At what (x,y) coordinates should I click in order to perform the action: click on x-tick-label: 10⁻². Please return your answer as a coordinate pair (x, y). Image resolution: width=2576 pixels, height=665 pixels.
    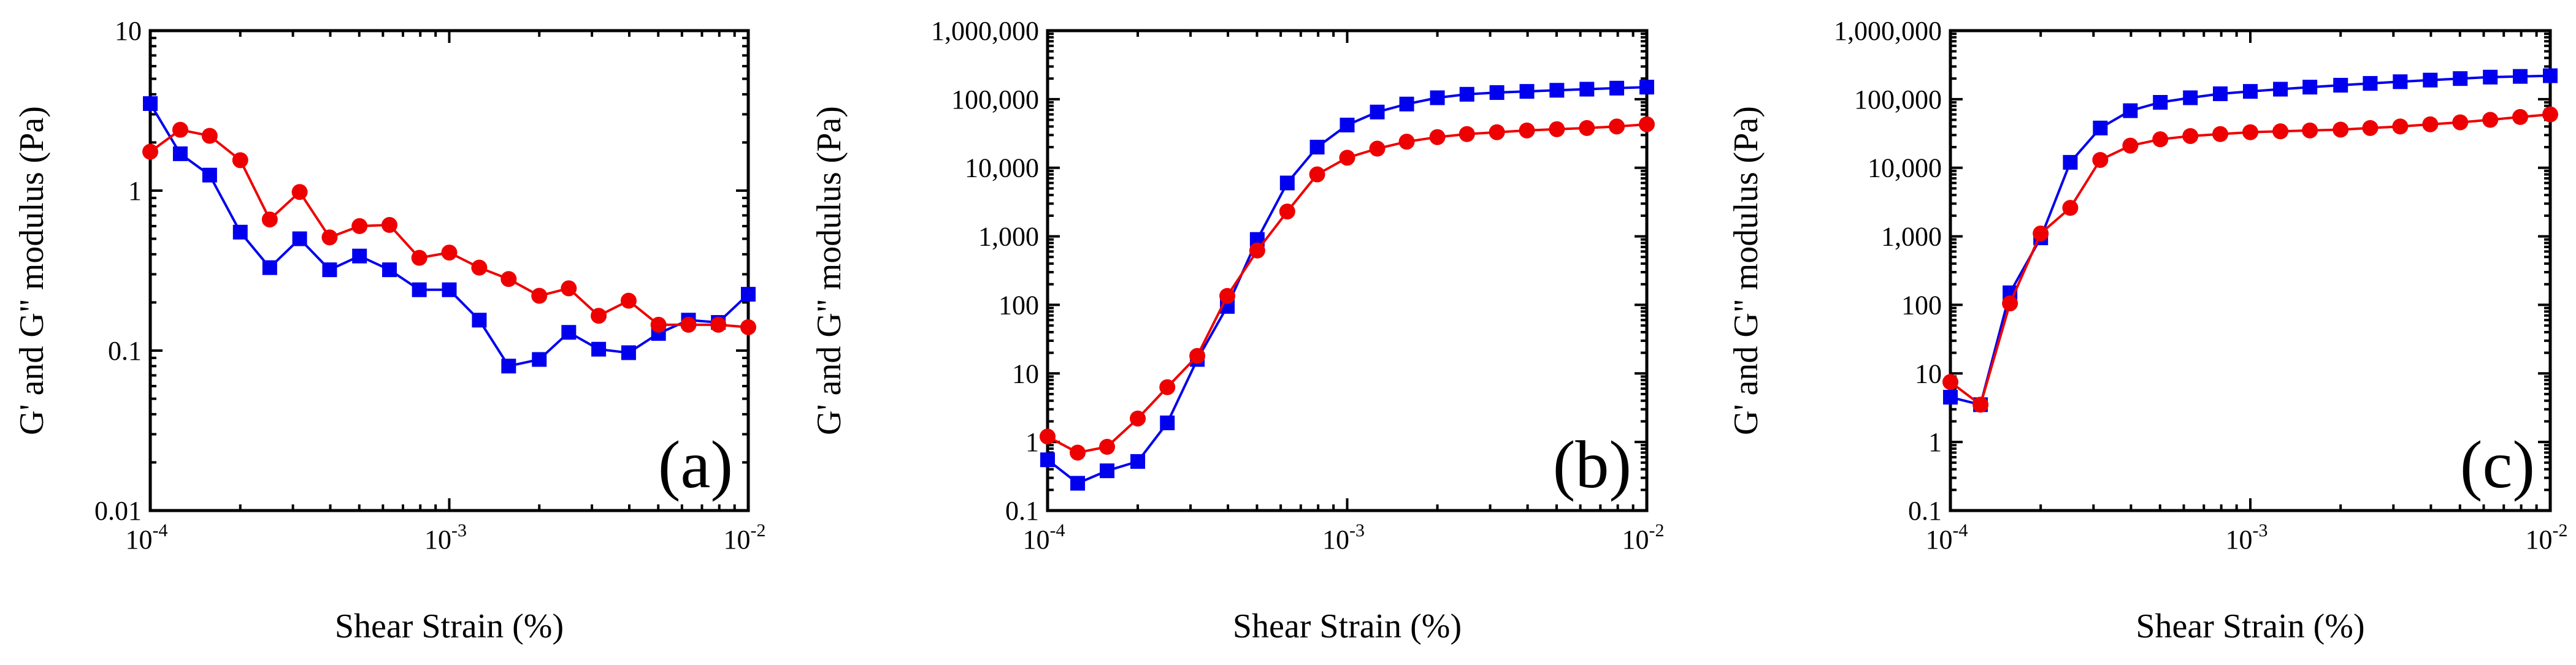
    Looking at the image, I should click on (1643, 537).